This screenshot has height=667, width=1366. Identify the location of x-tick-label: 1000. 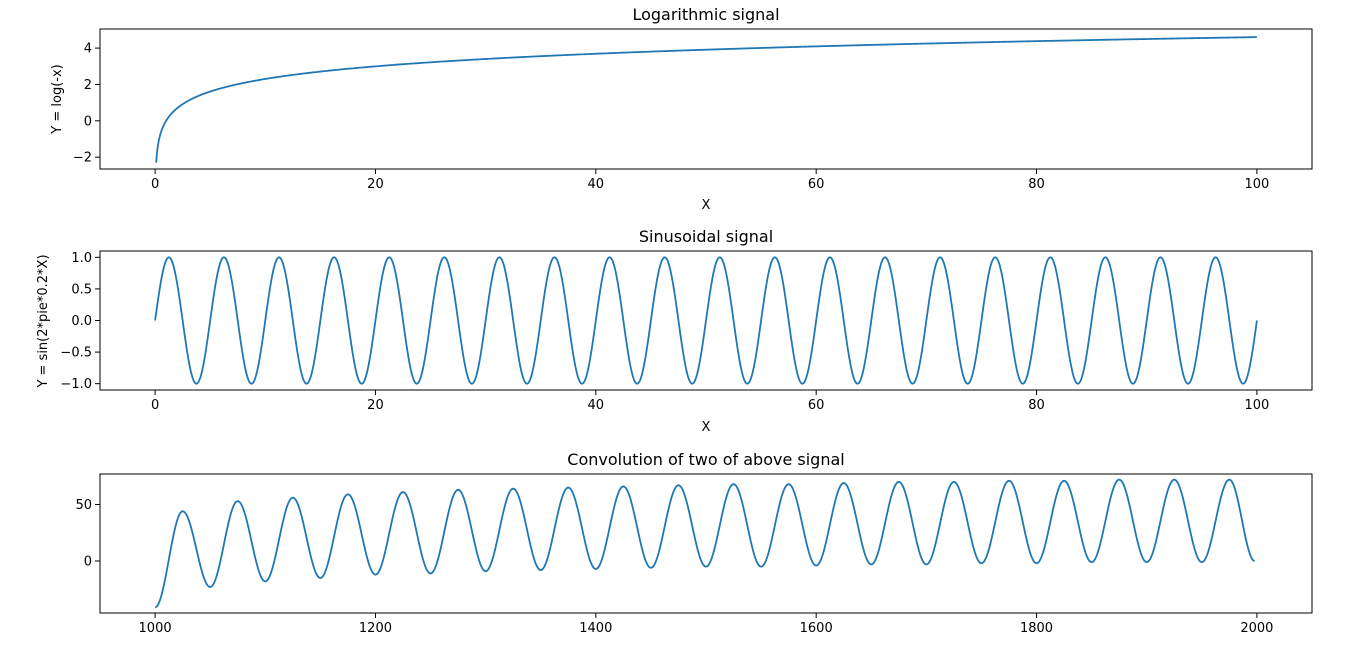
(155, 628).